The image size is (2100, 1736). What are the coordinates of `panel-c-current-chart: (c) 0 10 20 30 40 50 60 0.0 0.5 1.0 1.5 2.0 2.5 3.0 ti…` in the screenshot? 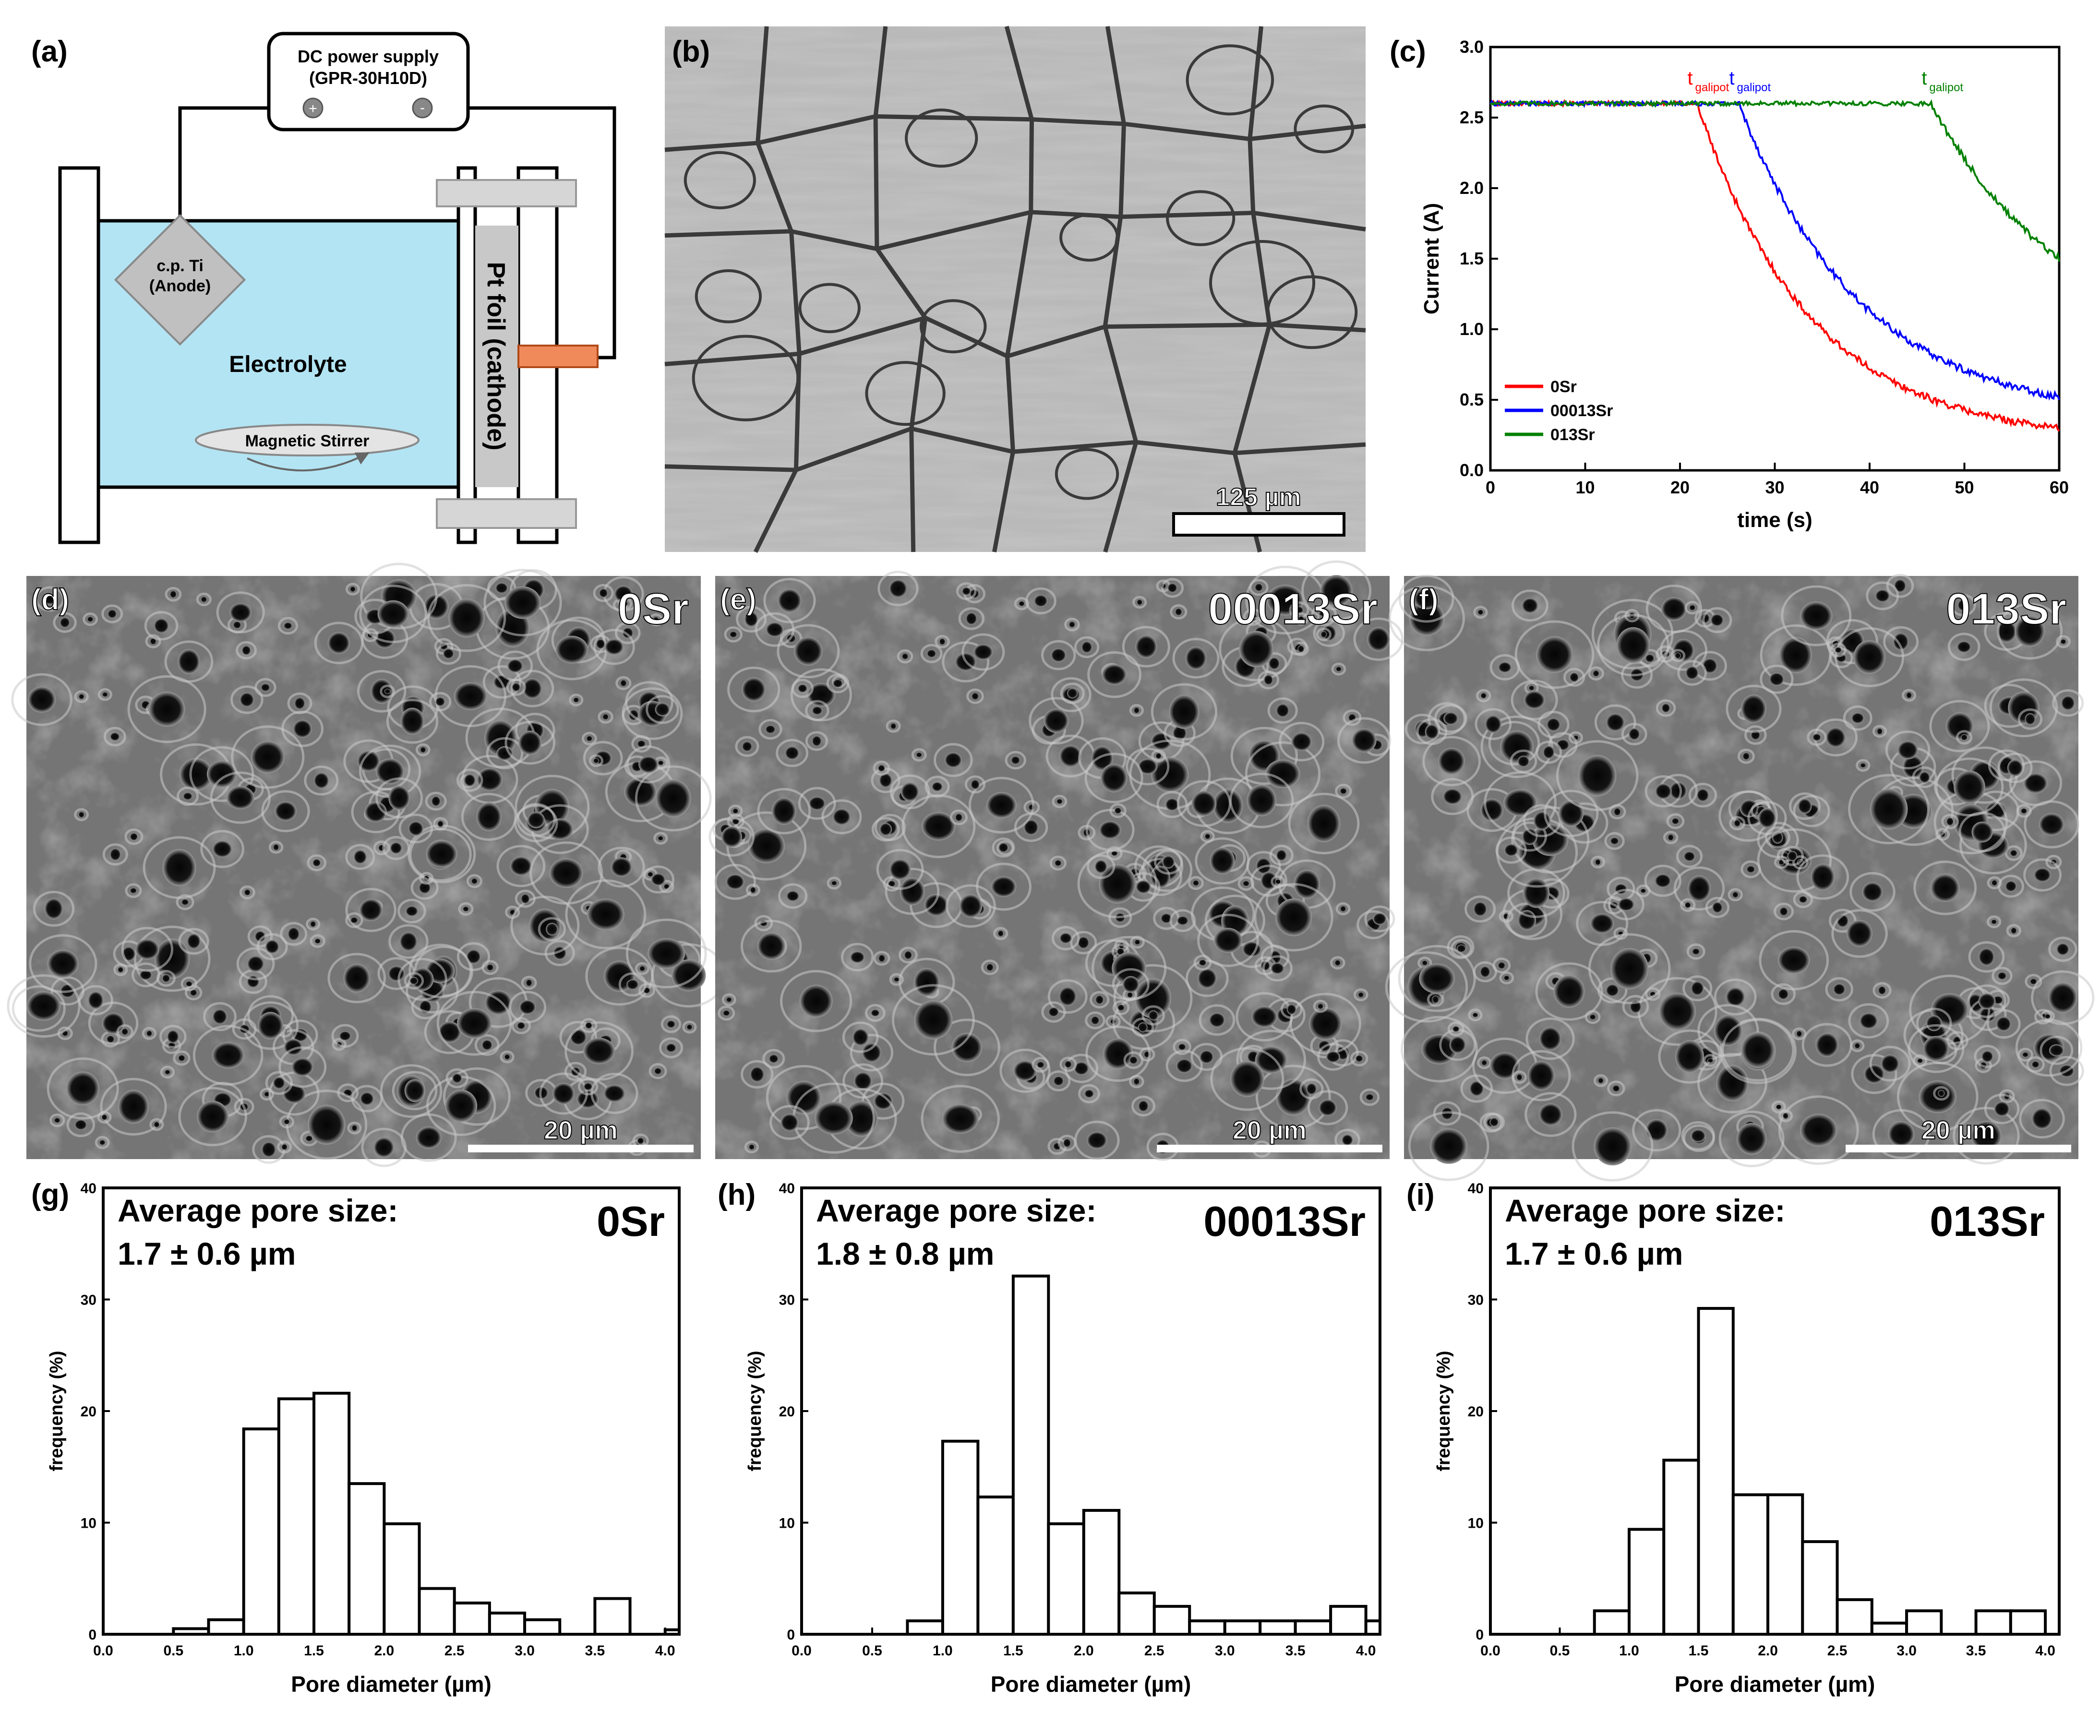 It's located at (1730, 283).